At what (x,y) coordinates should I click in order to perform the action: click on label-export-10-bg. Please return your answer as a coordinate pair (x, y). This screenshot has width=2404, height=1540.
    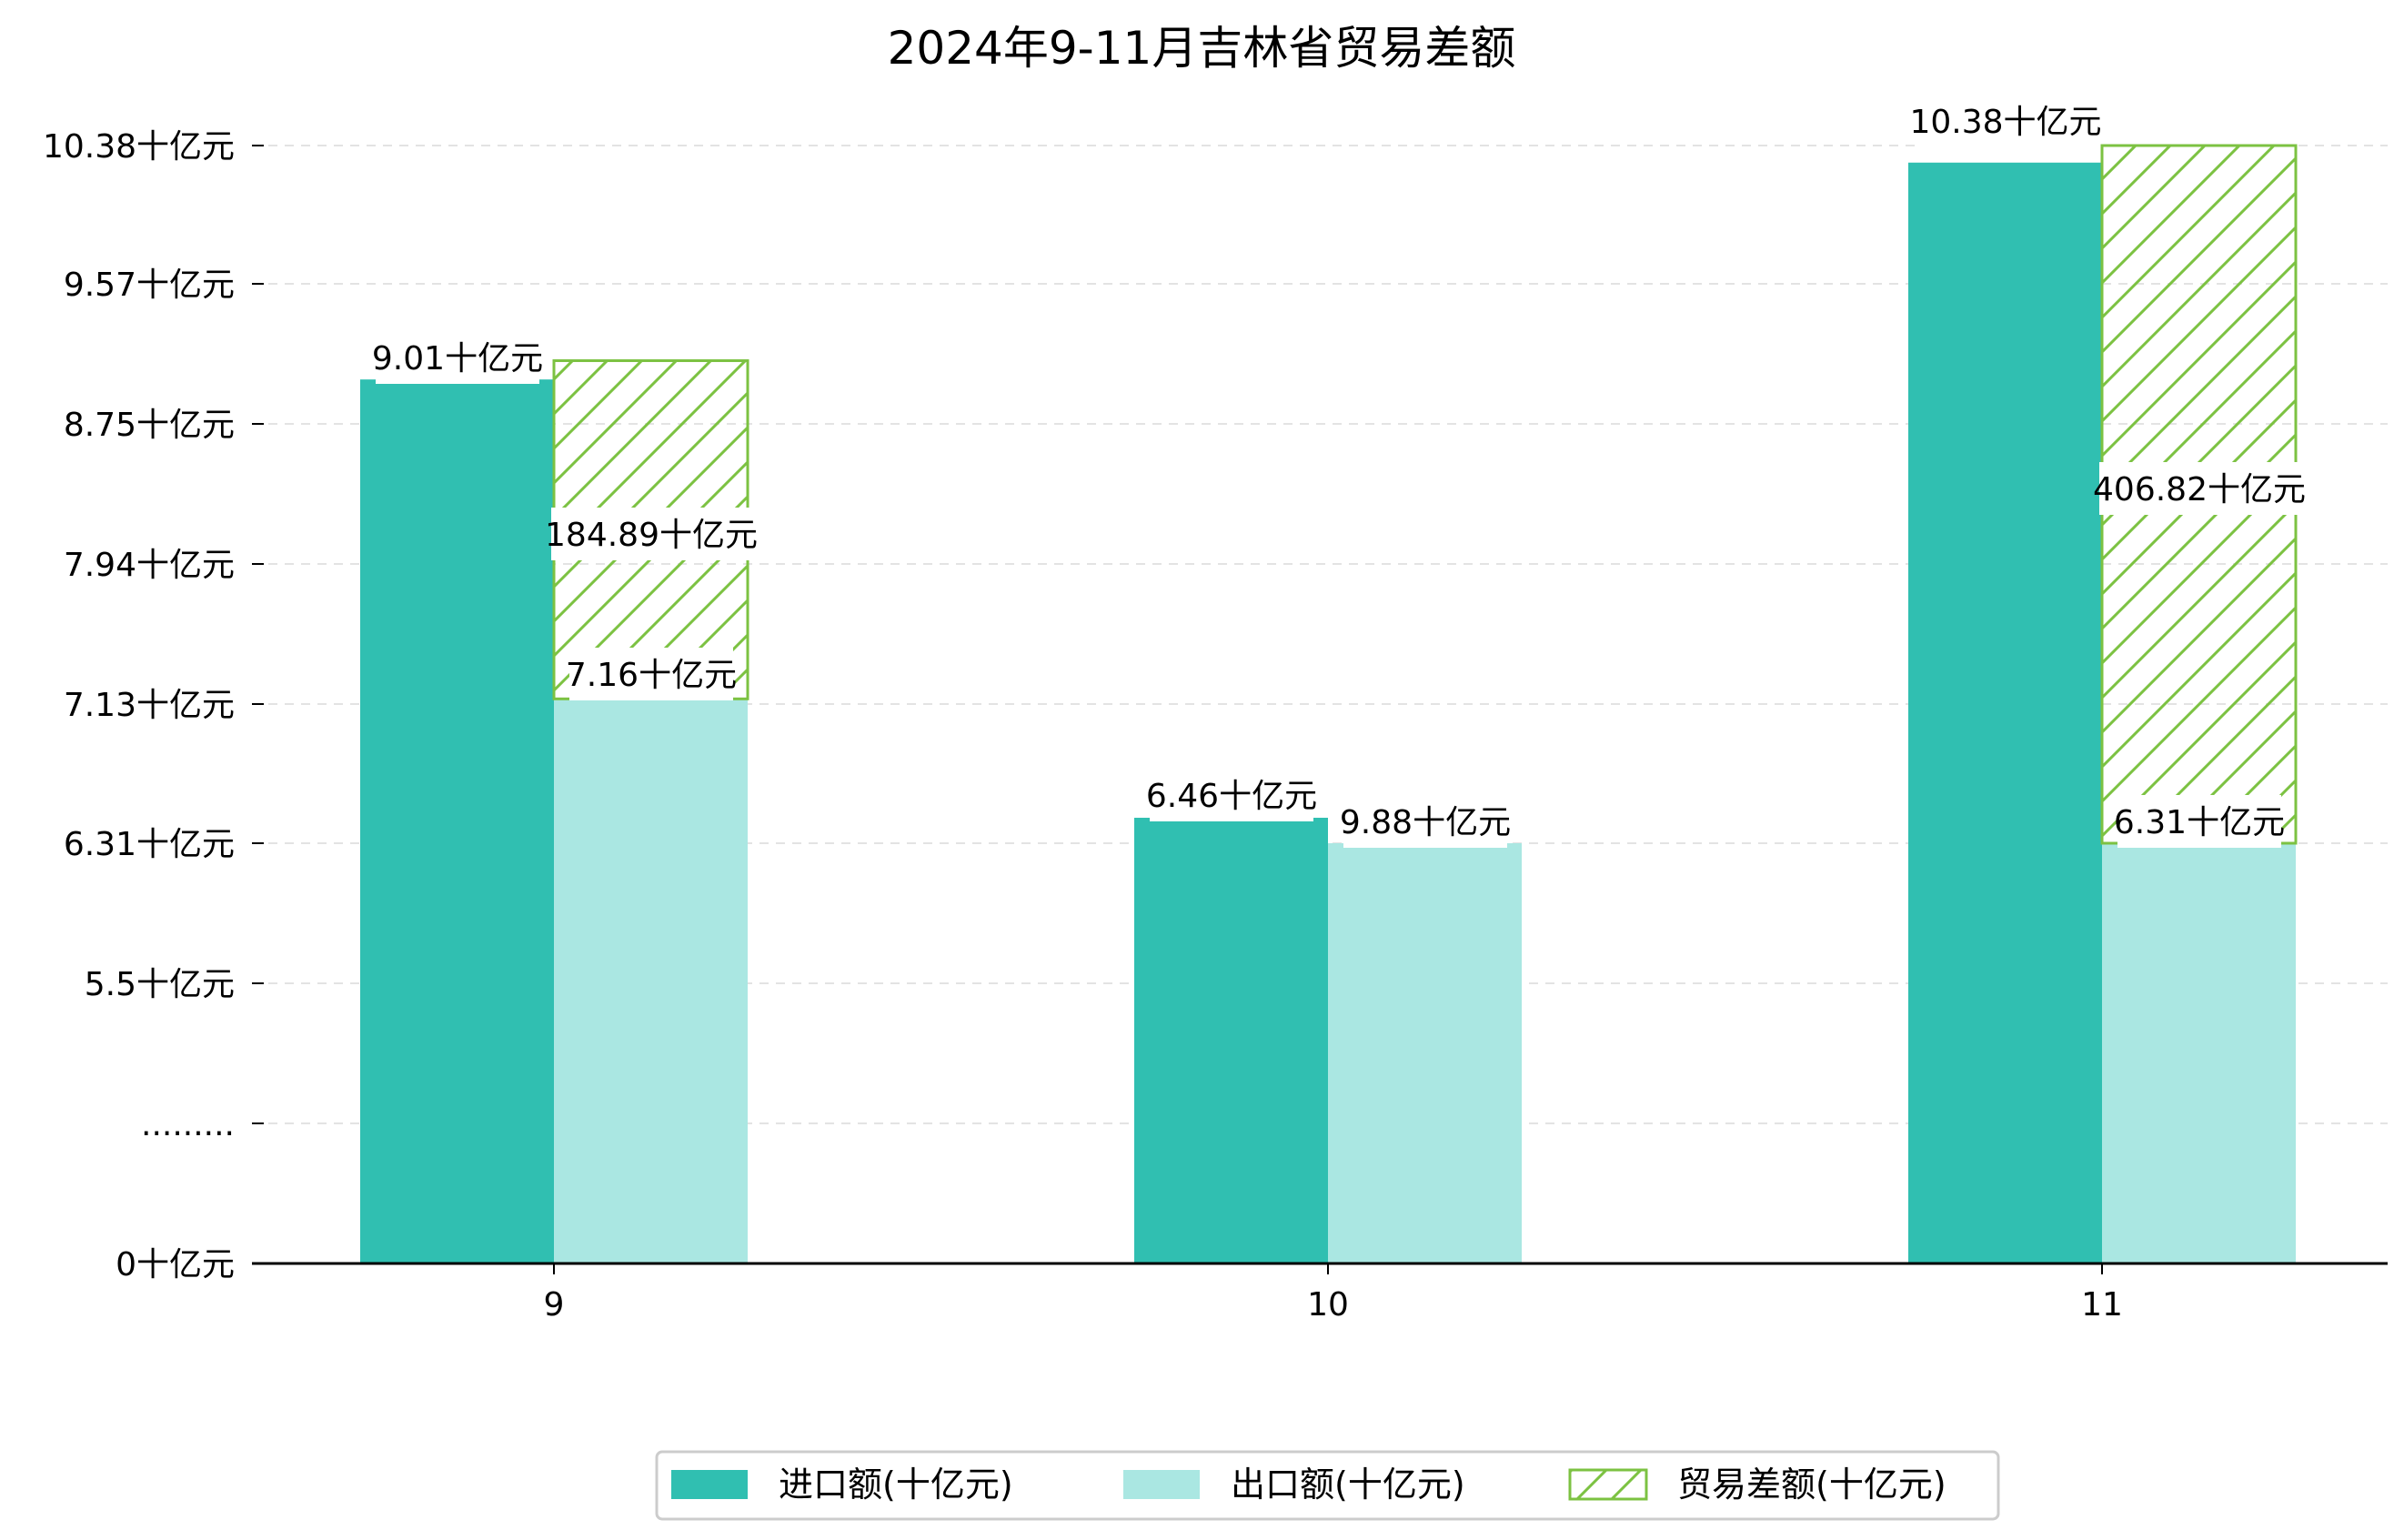
    Looking at the image, I should click on (1425, 821).